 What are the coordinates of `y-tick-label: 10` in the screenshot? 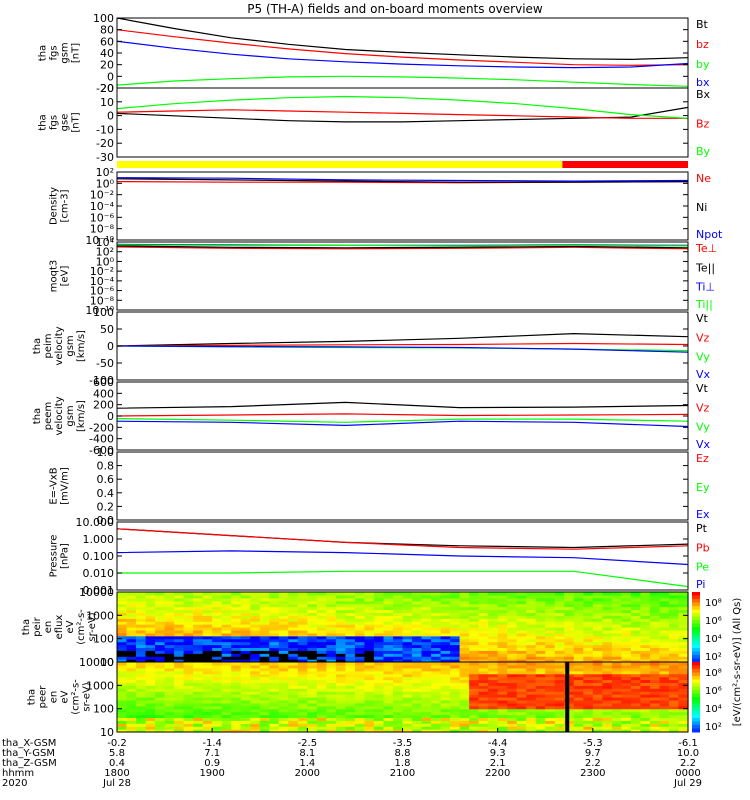 It's located at (107, 732).